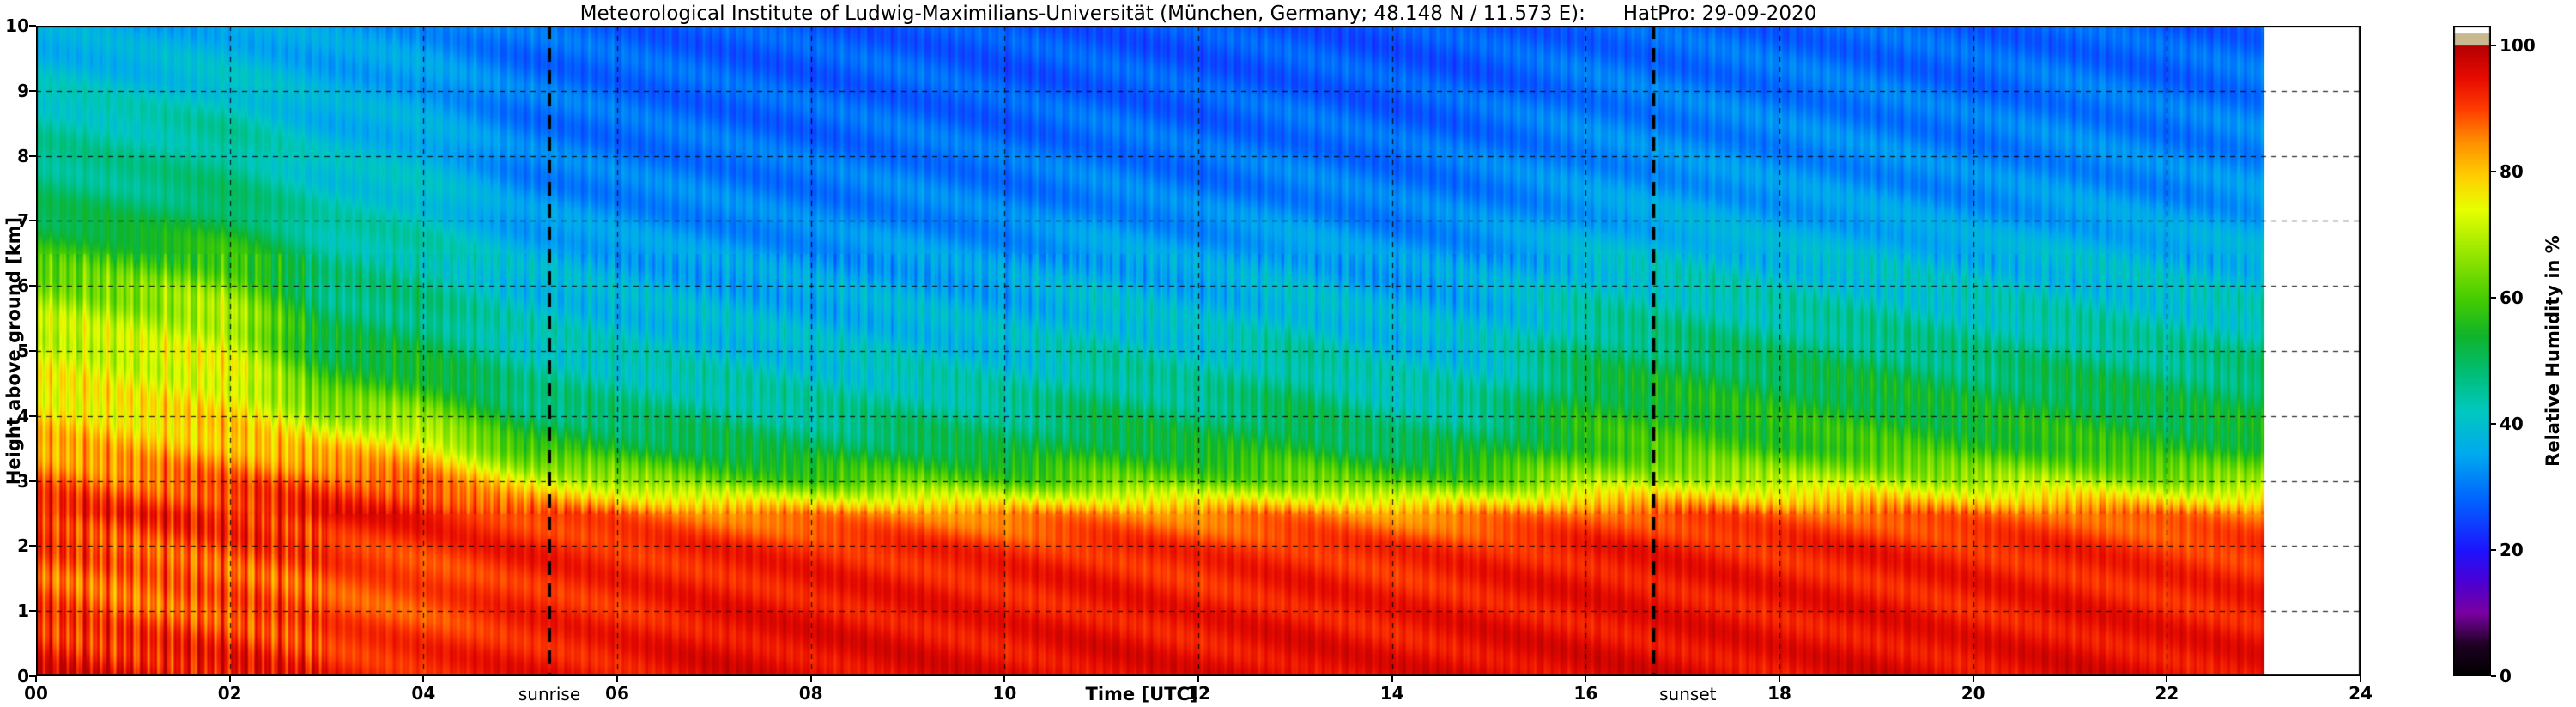 Image resolution: width=2576 pixels, height=707 pixels. I want to click on colorbar-label: Relative Humidity in %, so click(2553, 351).